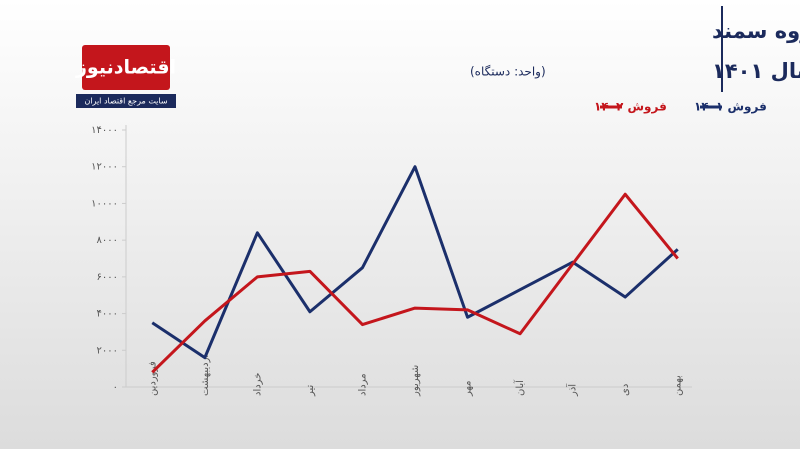 Image resolution: width=800 pixels, height=449 pixels. What do you see at coordinates (115, 387) in the screenshot?
I see `y-tick-label: ۰` at bounding box center [115, 387].